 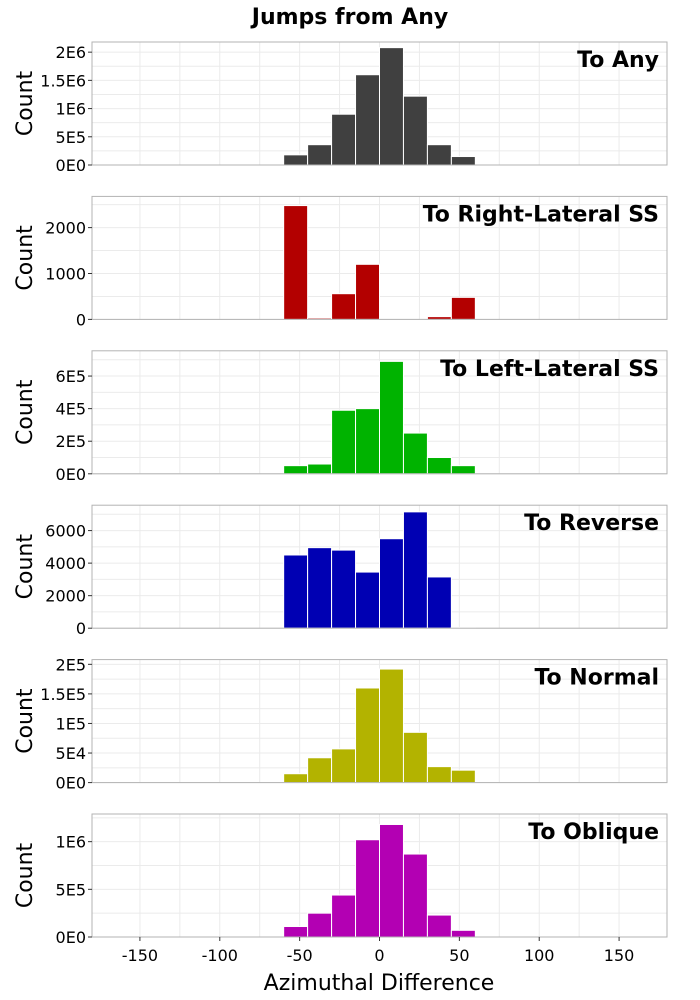 I want to click on panel-title: To Left-Lateral SS, so click(x=549, y=369).